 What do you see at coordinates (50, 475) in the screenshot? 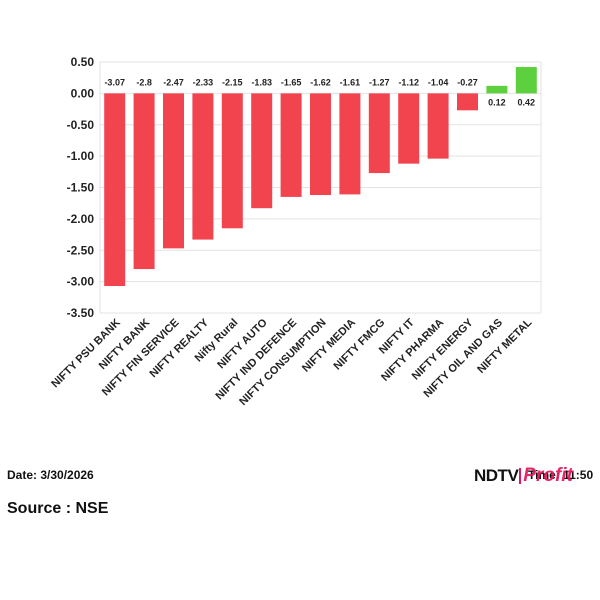
I see `date-text: Date: 3/30/2026` at bounding box center [50, 475].